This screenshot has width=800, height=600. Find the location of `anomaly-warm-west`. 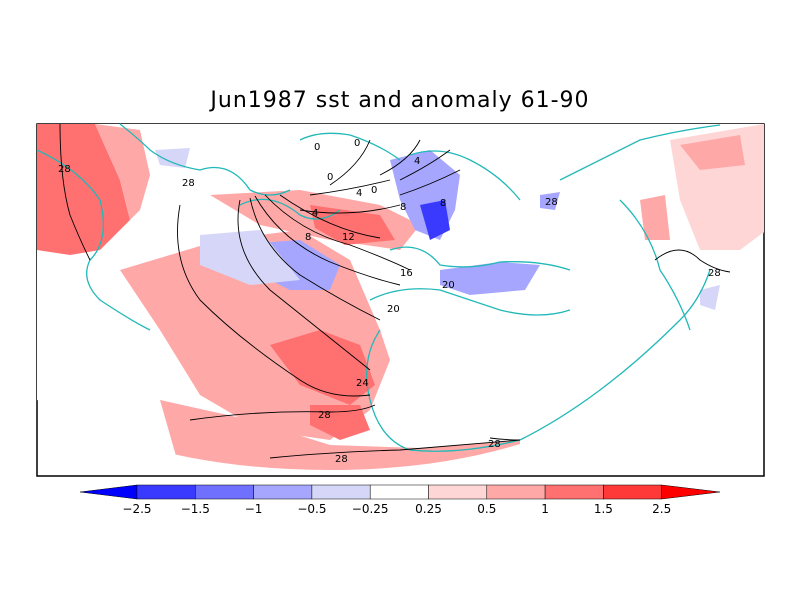

anomaly-warm-west is located at coordinates (83, 189).